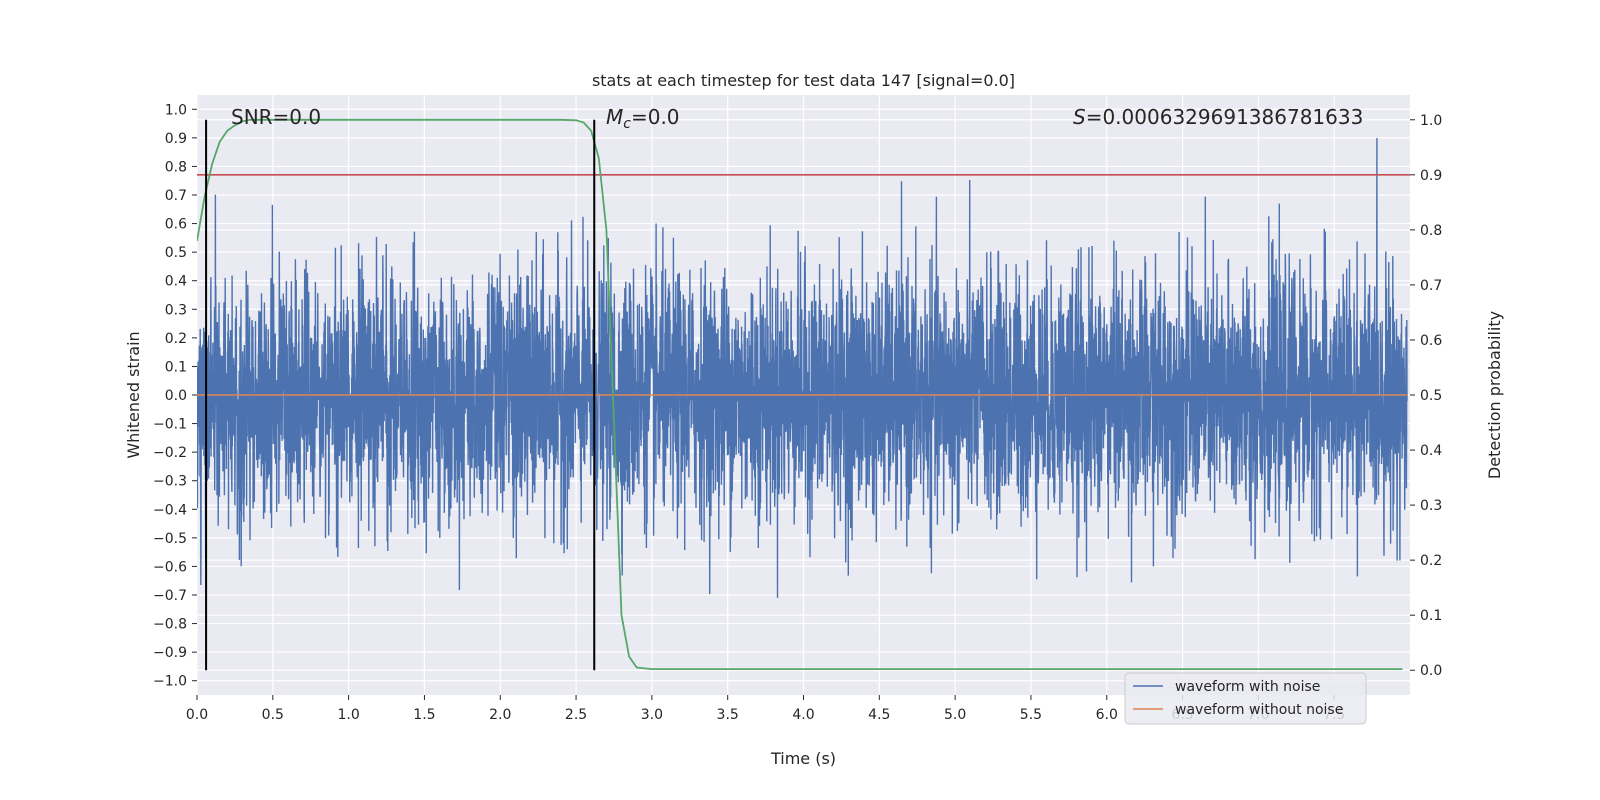 This screenshot has width=1600, height=800. Describe the element at coordinates (728, 715) in the screenshot. I see `x-tick-label: 3.5` at that location.